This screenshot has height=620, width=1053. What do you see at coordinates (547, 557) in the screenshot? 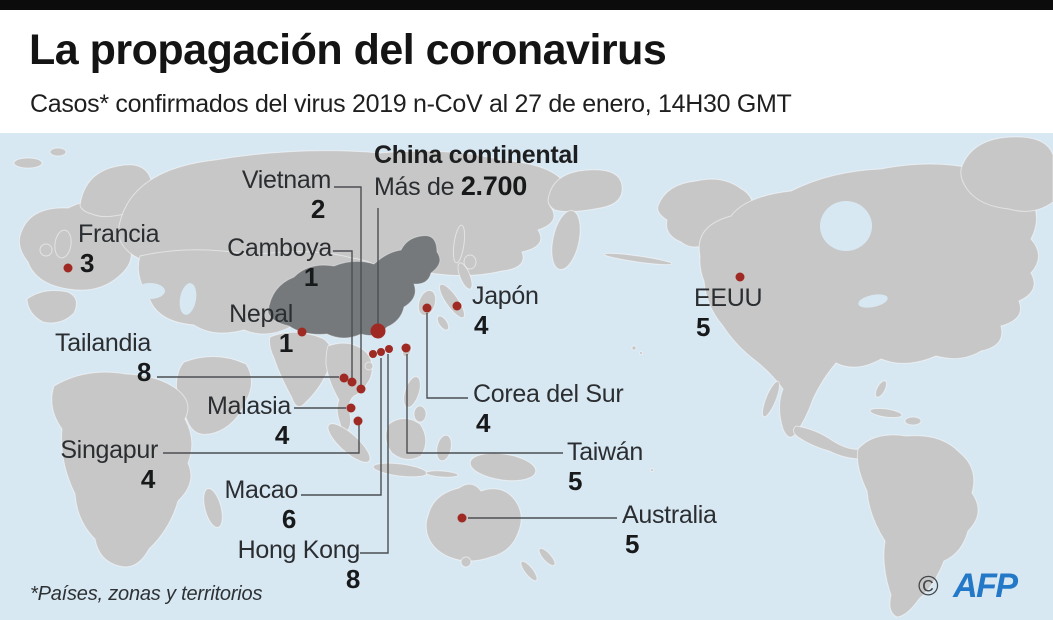
I see `new-zealand-north` at bounding box center [547, 557].